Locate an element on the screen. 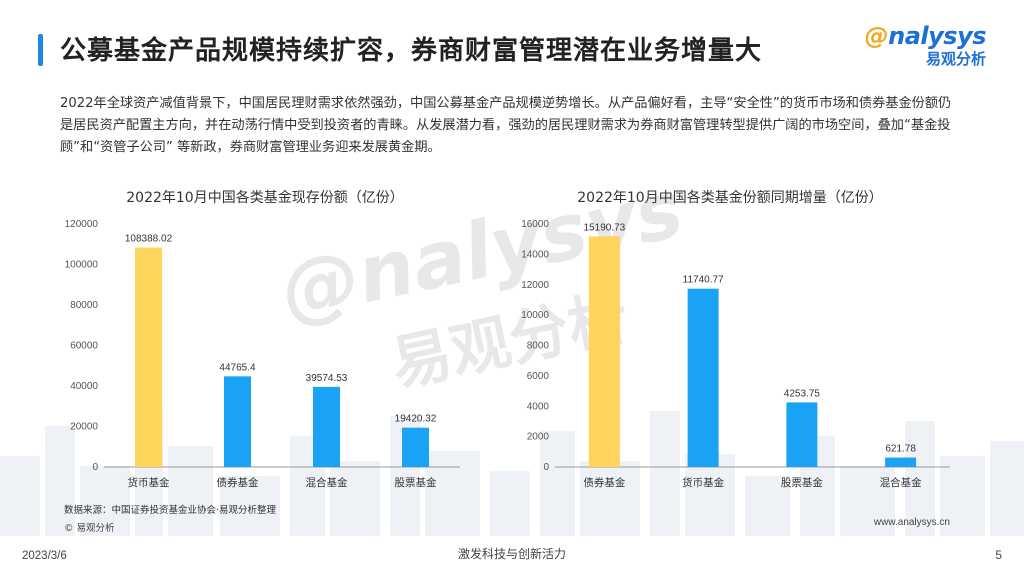 The width and height of the screenshot is (1024, 576). chart2-category-label: 债券基金 is located at coordinates (604, 482).